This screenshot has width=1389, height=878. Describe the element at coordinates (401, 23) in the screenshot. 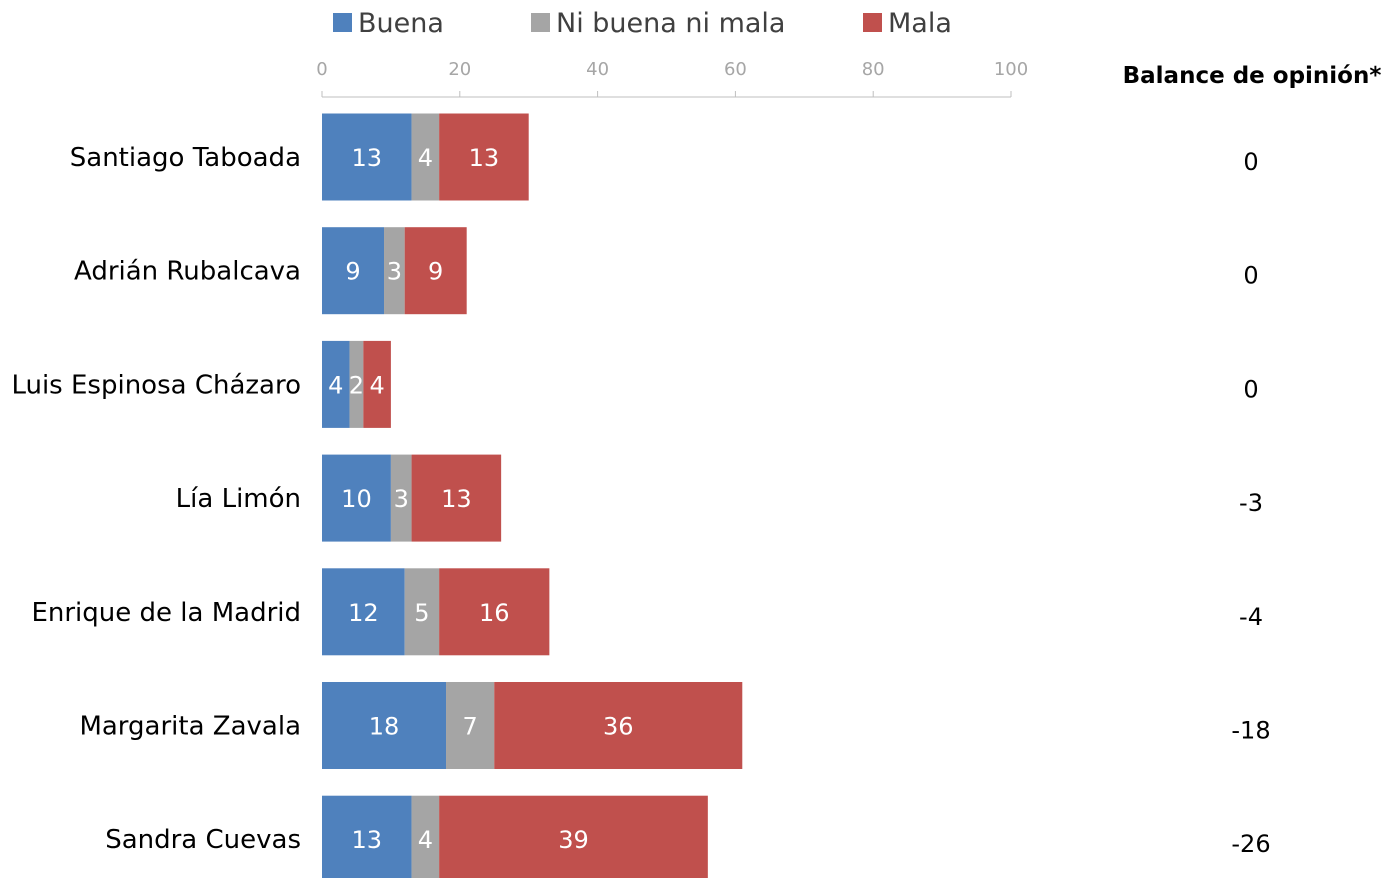

I see `legend-label-1: Buena` at that location.